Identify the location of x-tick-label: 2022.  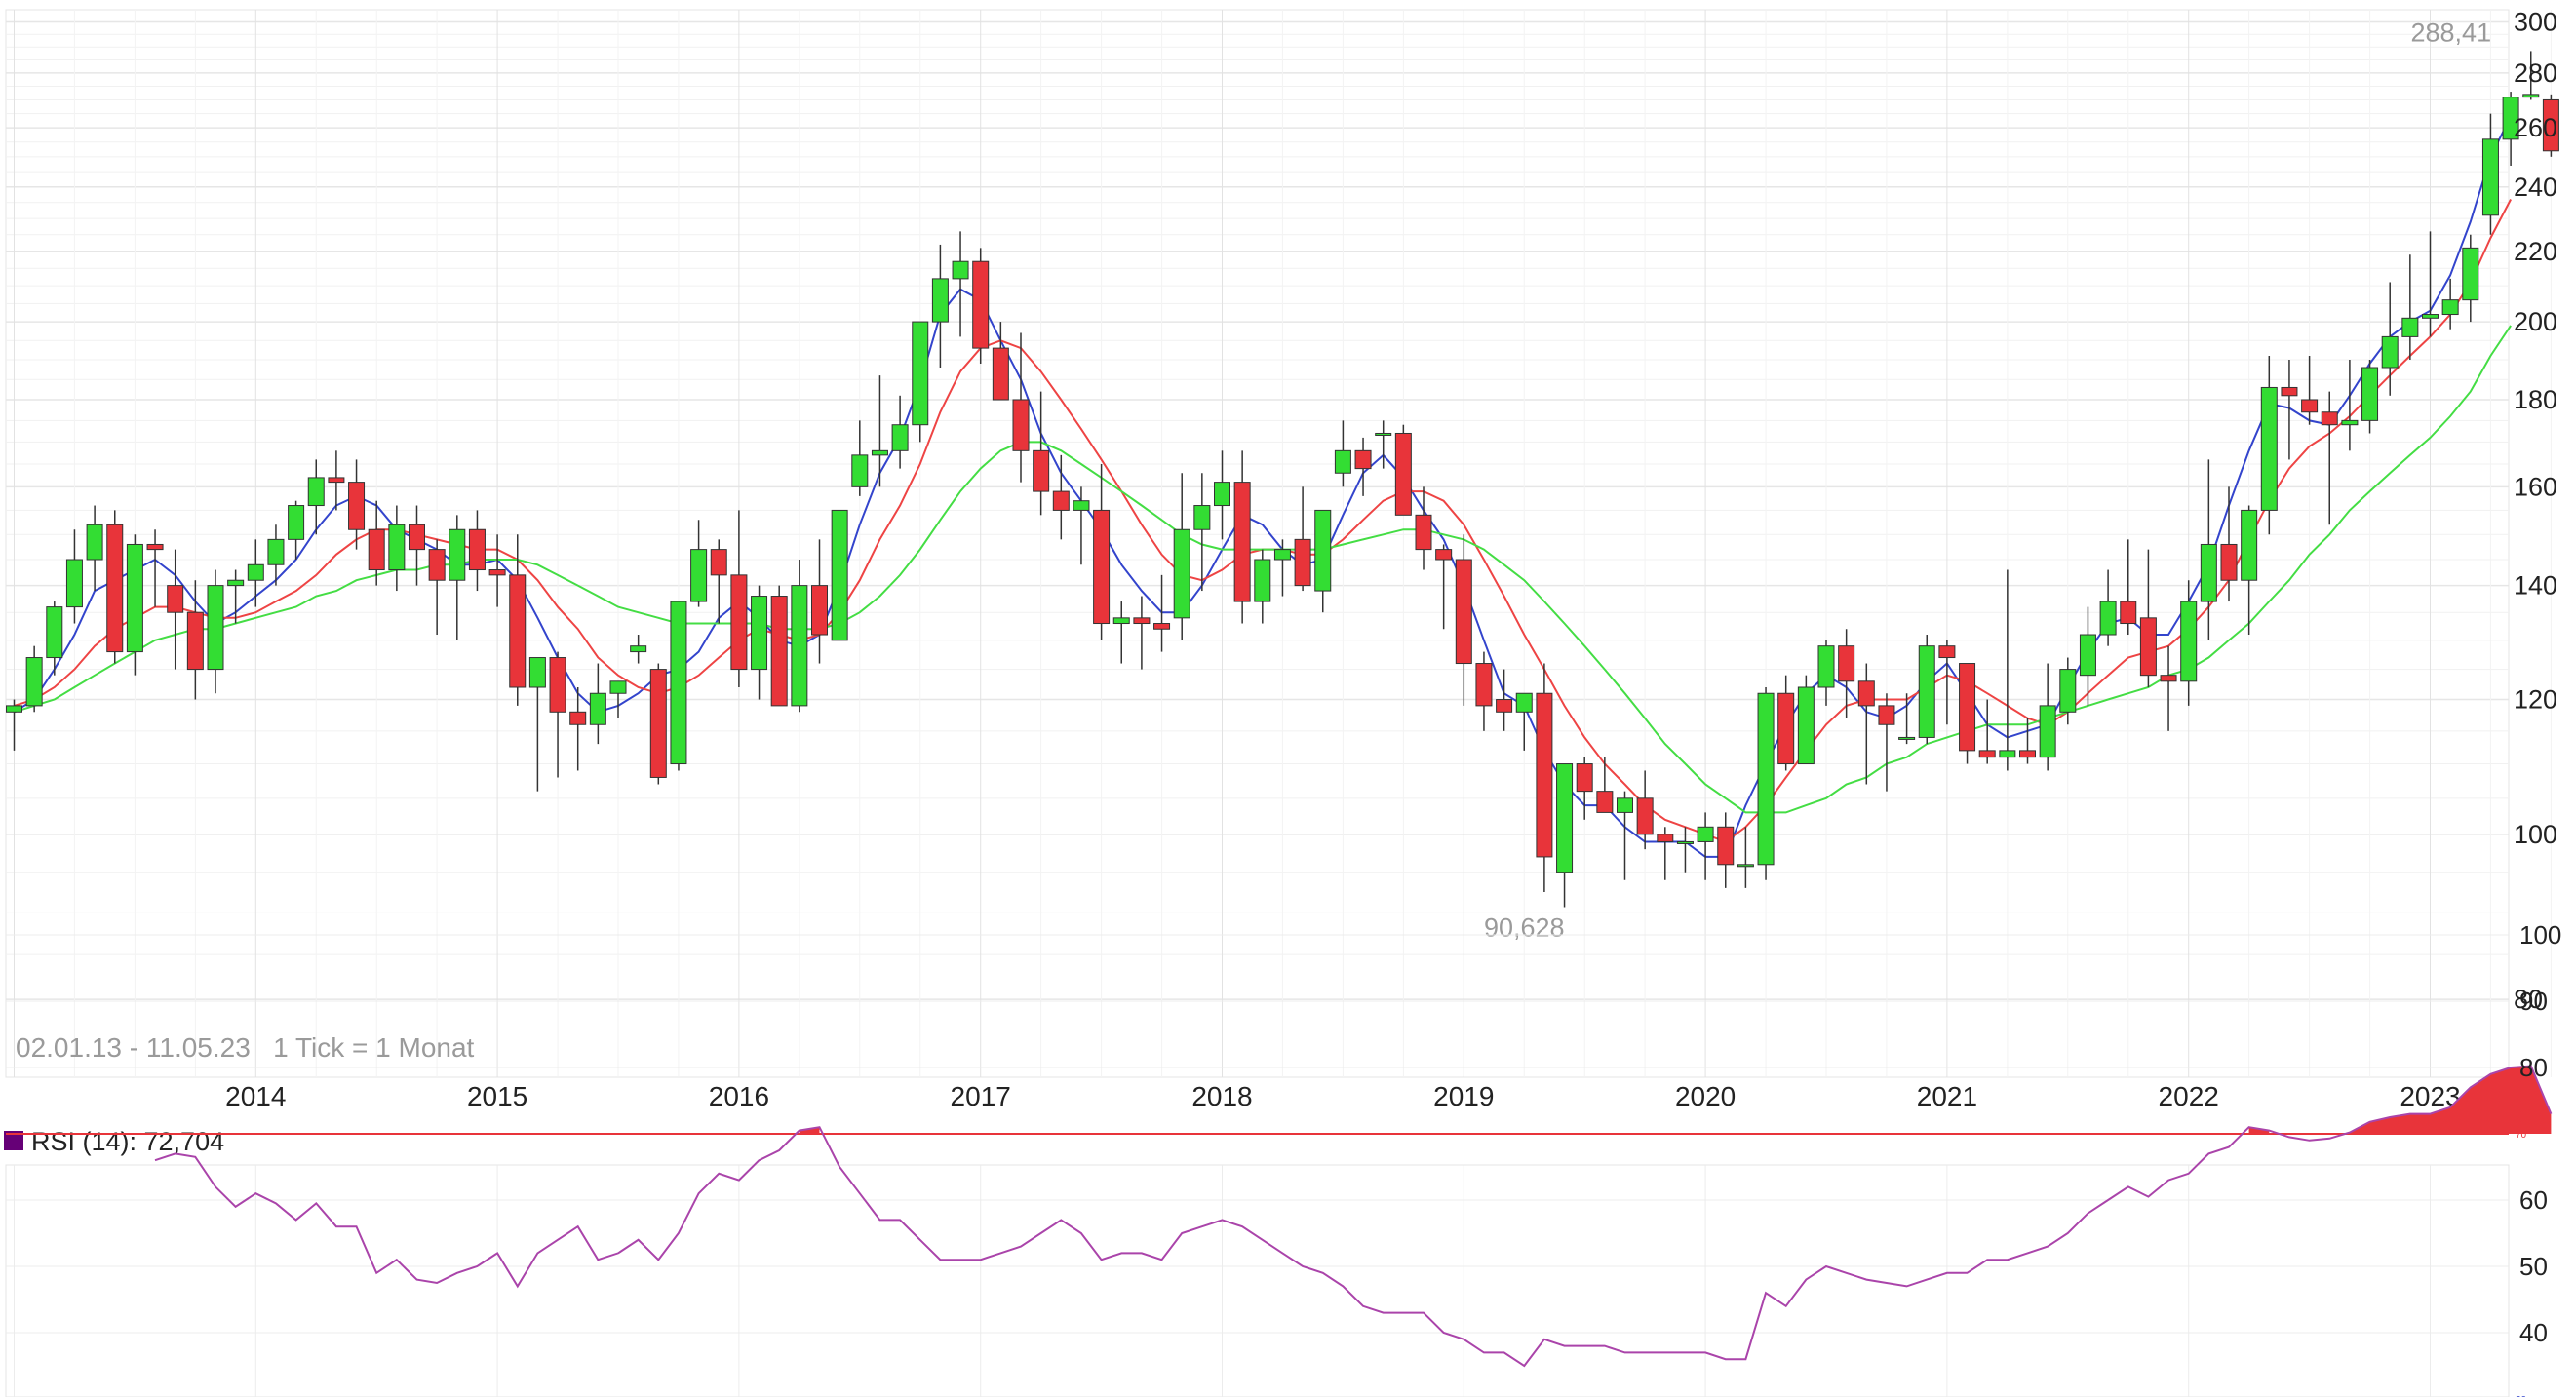
(2189, 1096).